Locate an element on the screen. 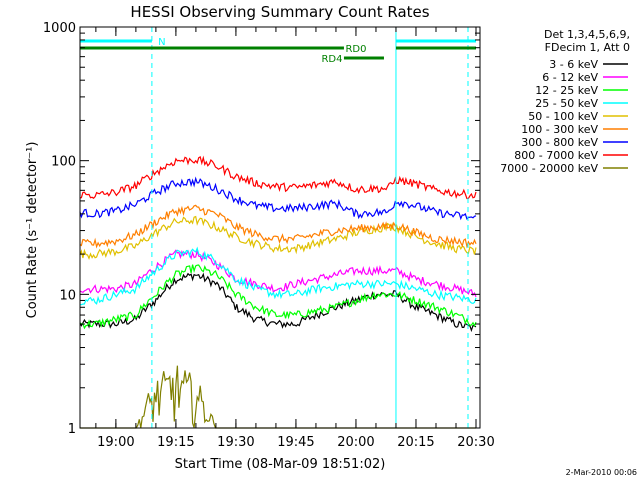 The height and width of the screenshot is (480, 640). x-tick-label: 19:15 is located at coordinates (175, 442).